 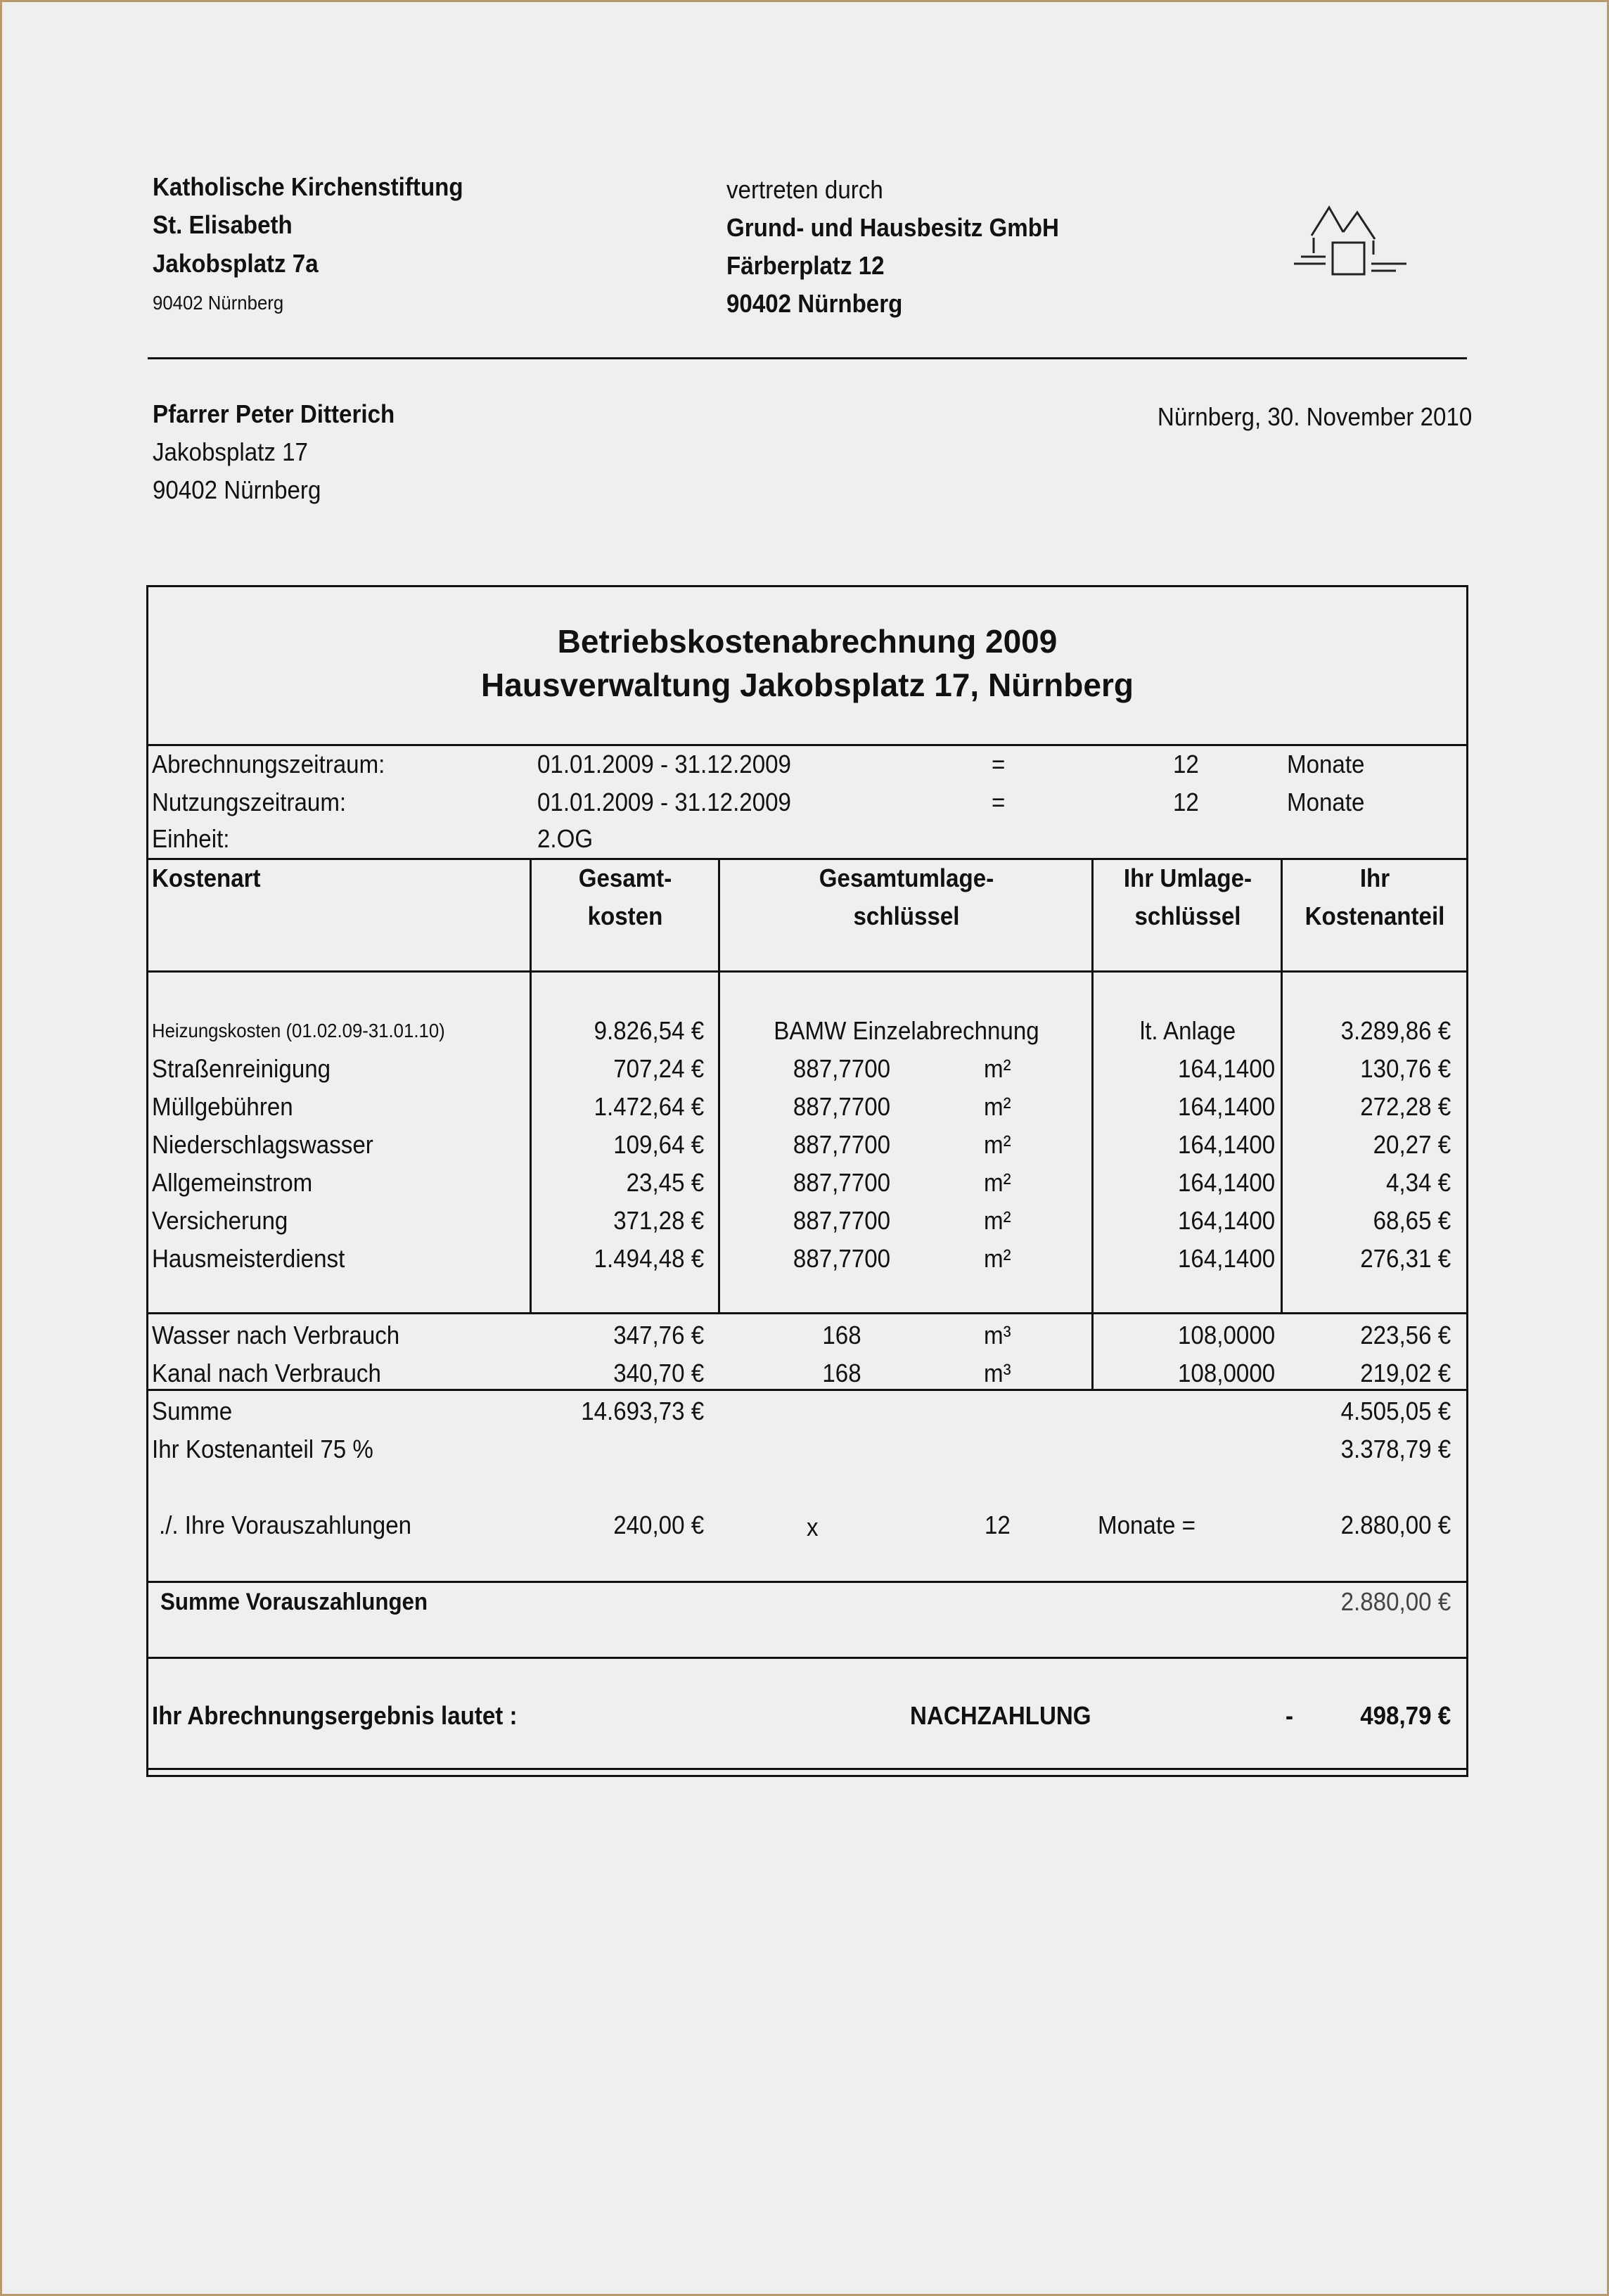 What do you see at coordinates (1290, 1715) in the screenshot?
I see `result-sign: -` at bounding box center [1290, 1715].